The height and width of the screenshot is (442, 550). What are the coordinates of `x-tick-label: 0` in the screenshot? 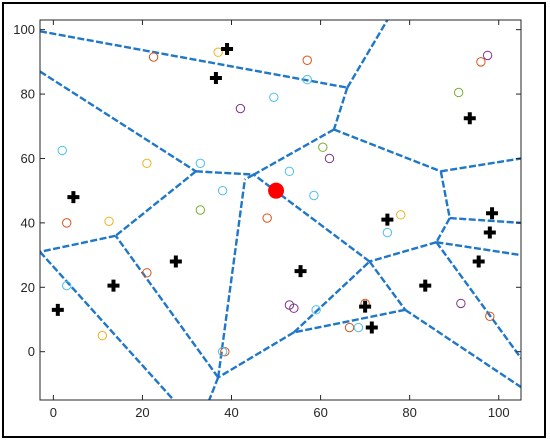 It's located at (53, 412).